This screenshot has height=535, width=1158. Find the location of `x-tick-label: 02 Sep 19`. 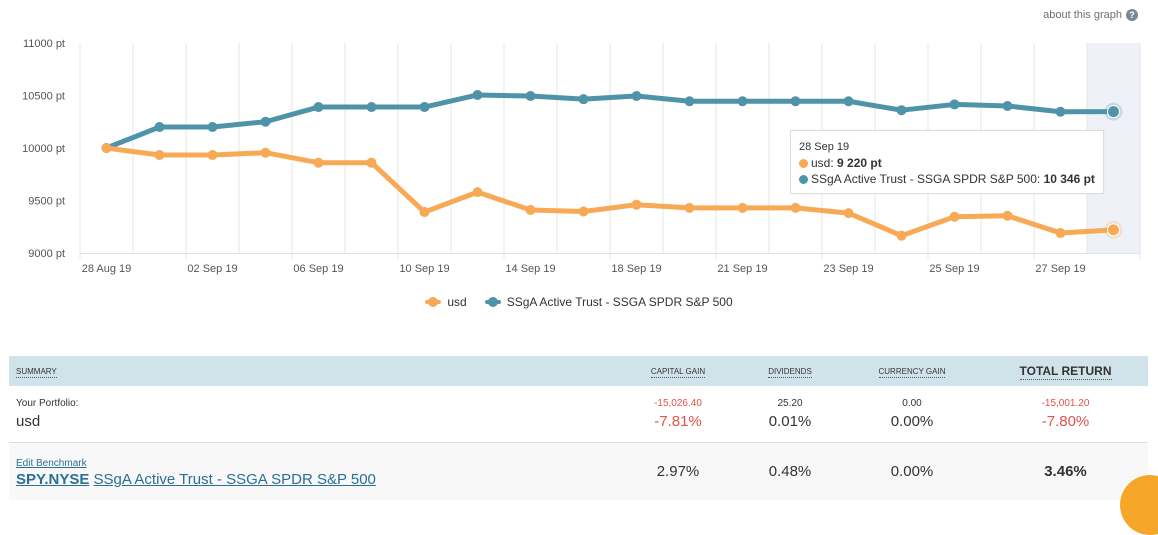

x-tick-label: 02 Sep 19 is located at coordinates (212, 269).